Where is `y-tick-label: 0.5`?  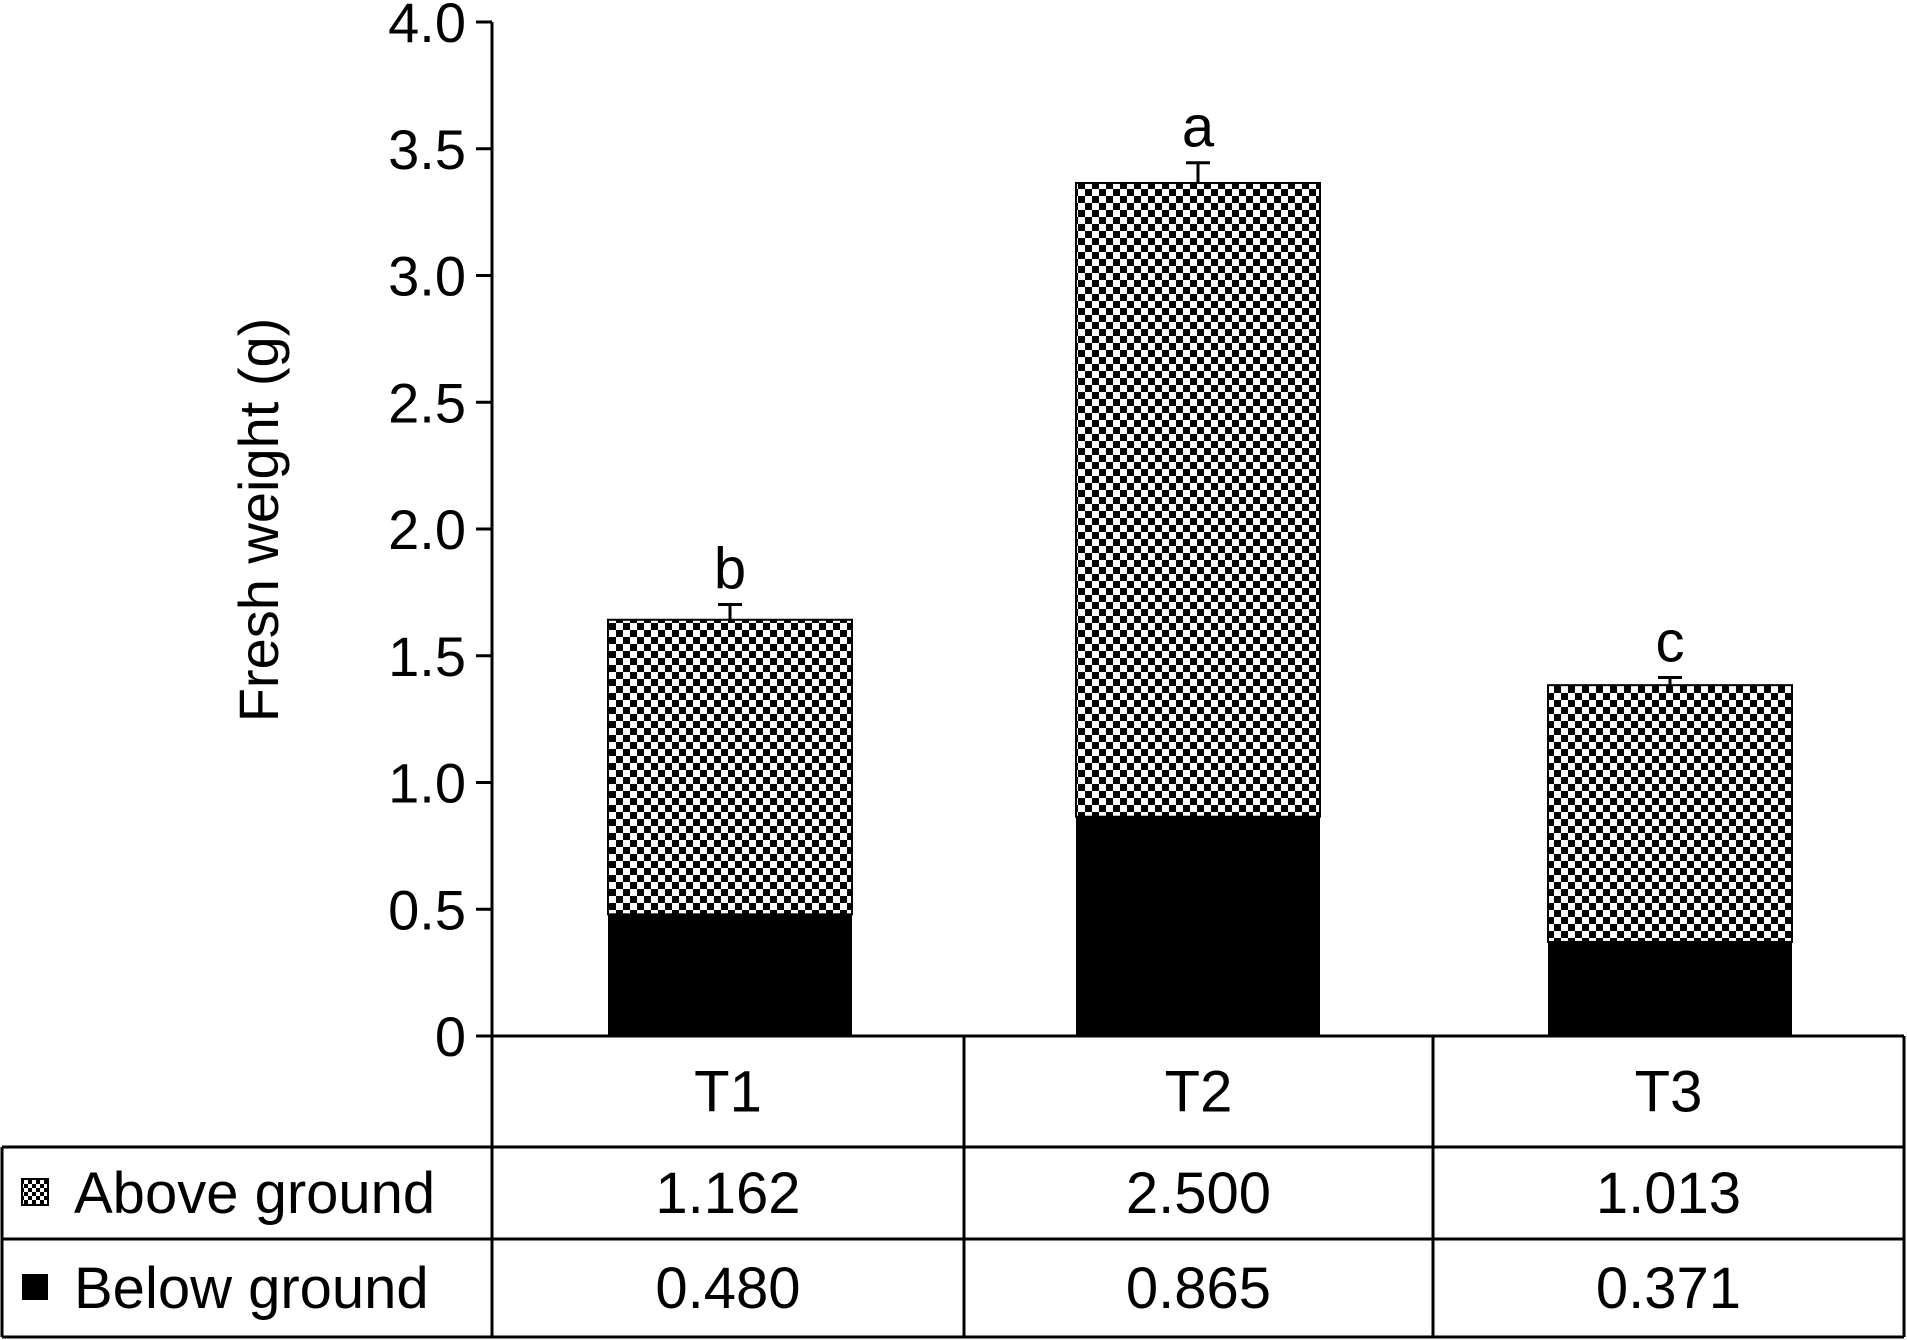 y-tick-label: 0.5 is located at coordinates (427, 909).